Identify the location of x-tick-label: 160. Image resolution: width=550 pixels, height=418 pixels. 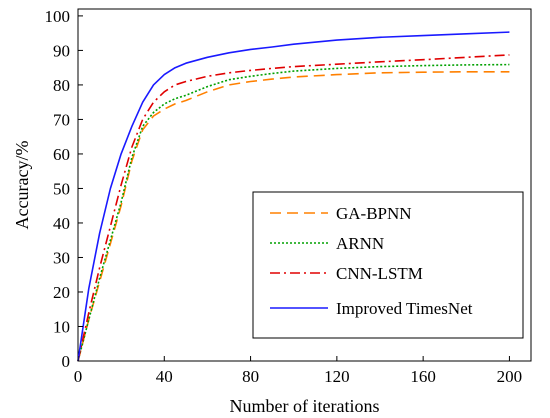
(423, 376).